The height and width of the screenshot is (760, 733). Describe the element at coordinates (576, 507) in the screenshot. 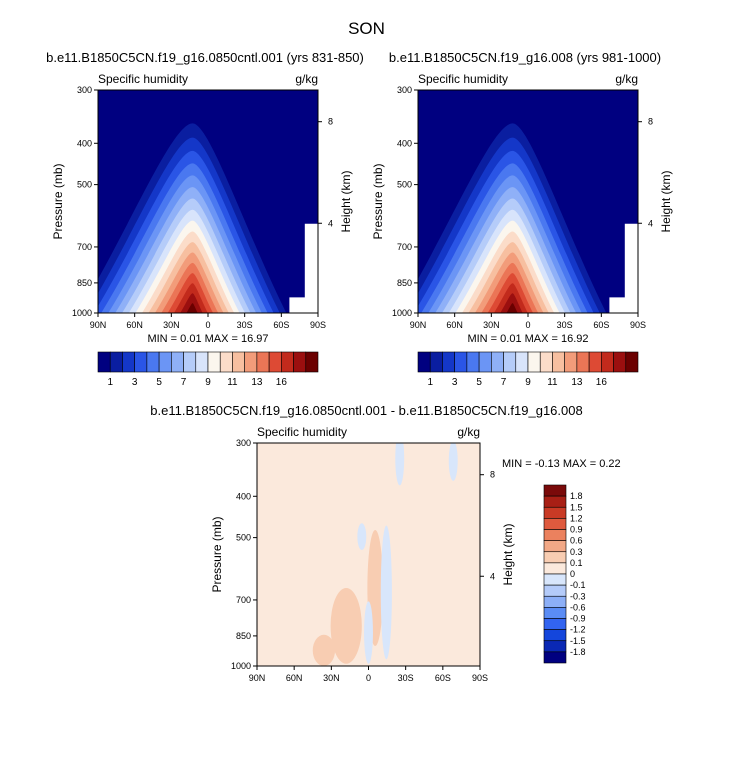

I see `colorbar-label: 1.5` at that location.